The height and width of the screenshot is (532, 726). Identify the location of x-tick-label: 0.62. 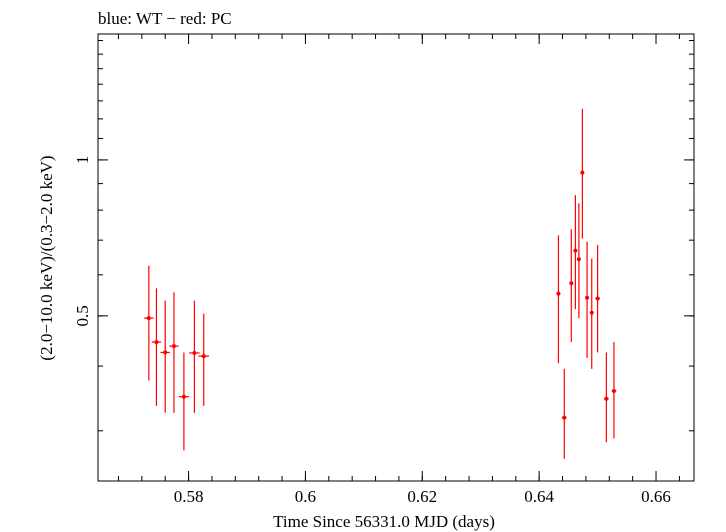
(422, 496).